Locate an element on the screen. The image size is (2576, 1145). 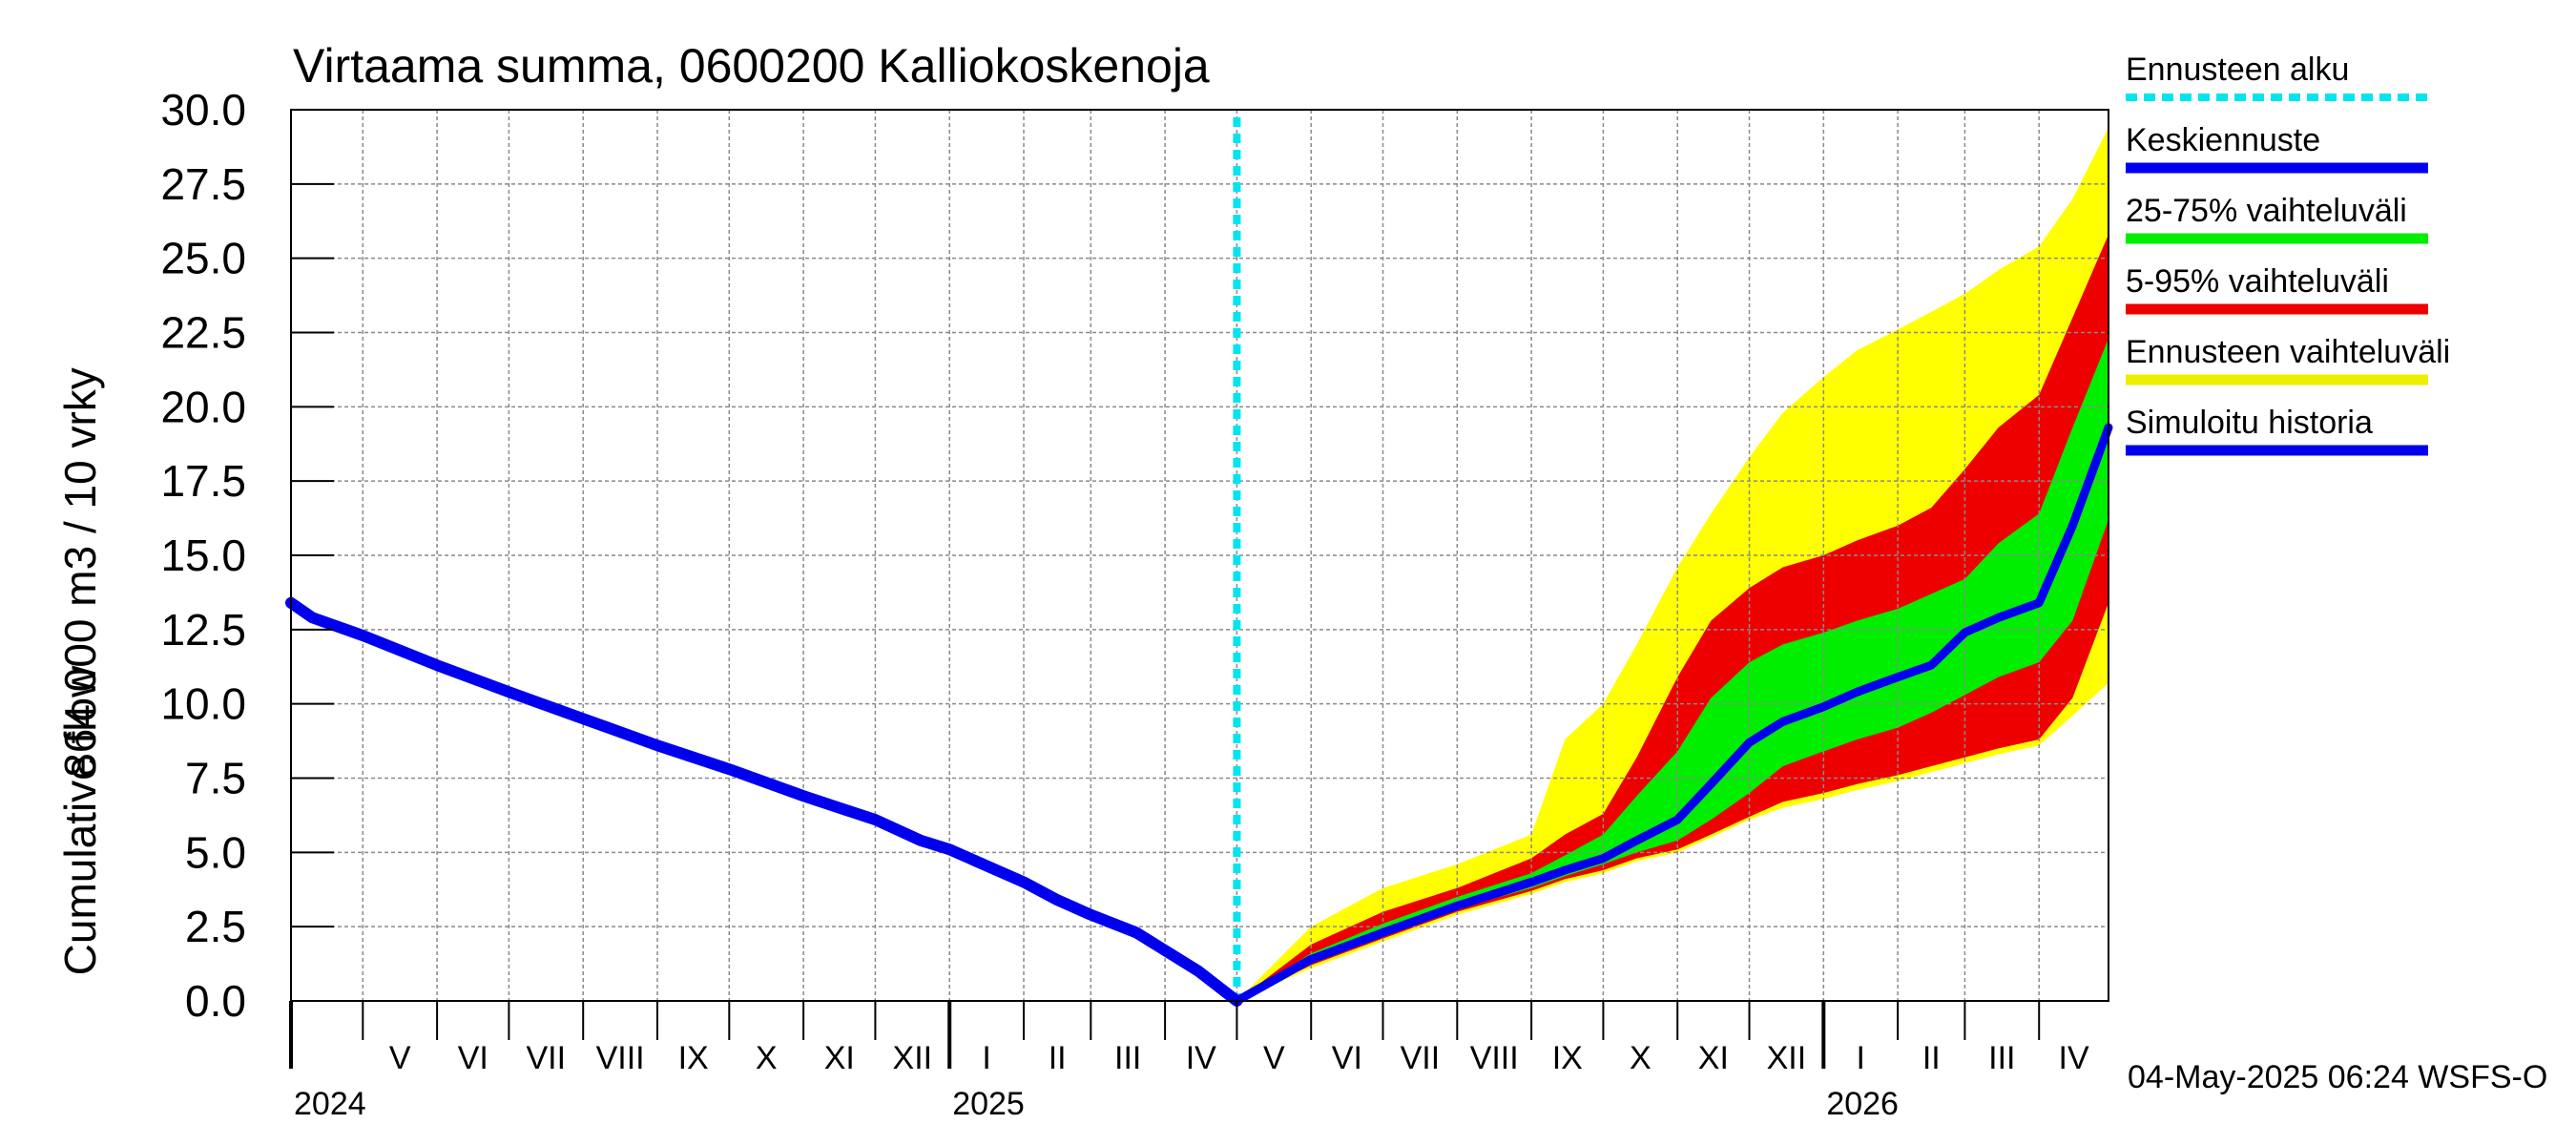
y-tick-label: 10.0 is located at coordinates (203, 704).